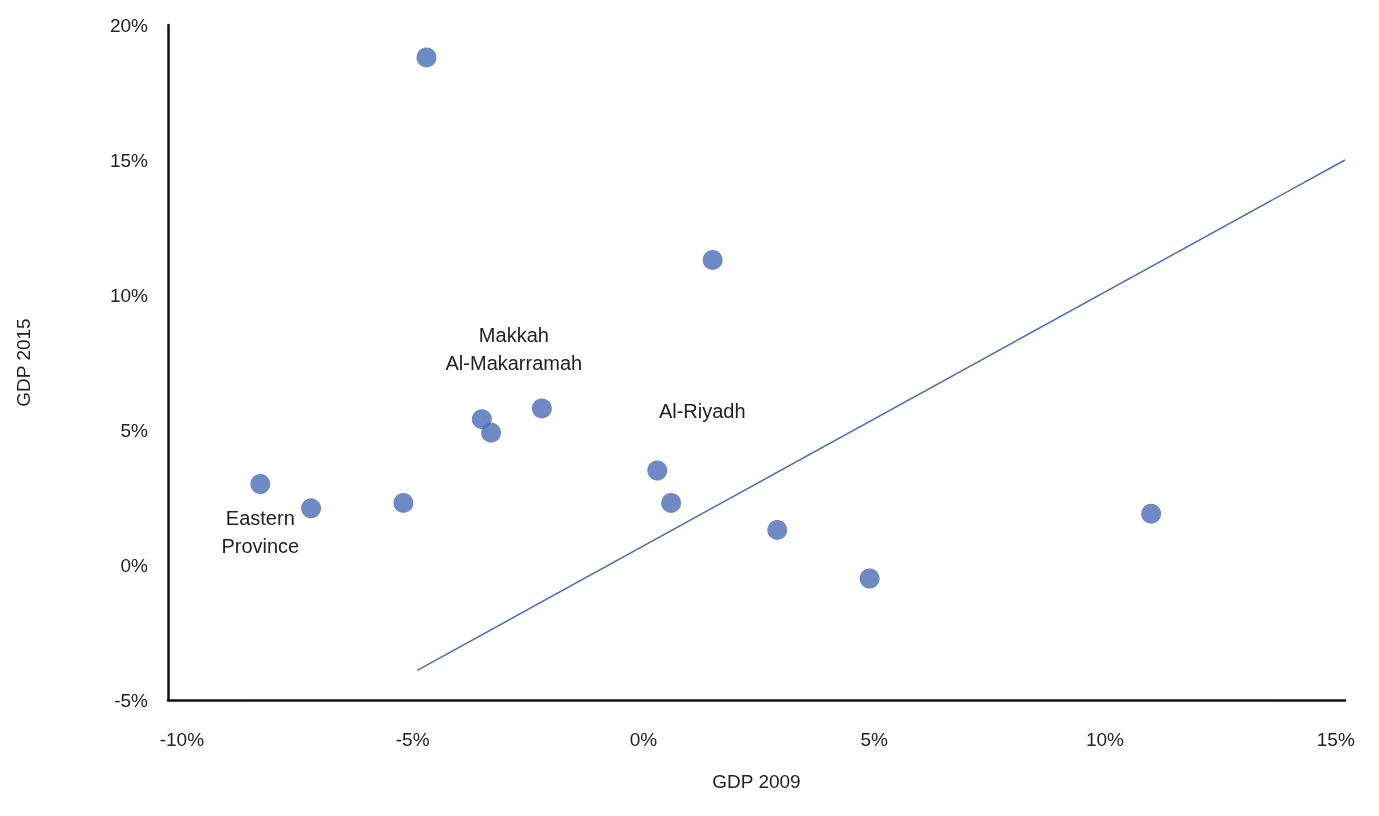 The image size is (1379, 816). Describe the element at coordinates (412, 739) in the screenshot. I see `x-tick-label: -5%` at that location.